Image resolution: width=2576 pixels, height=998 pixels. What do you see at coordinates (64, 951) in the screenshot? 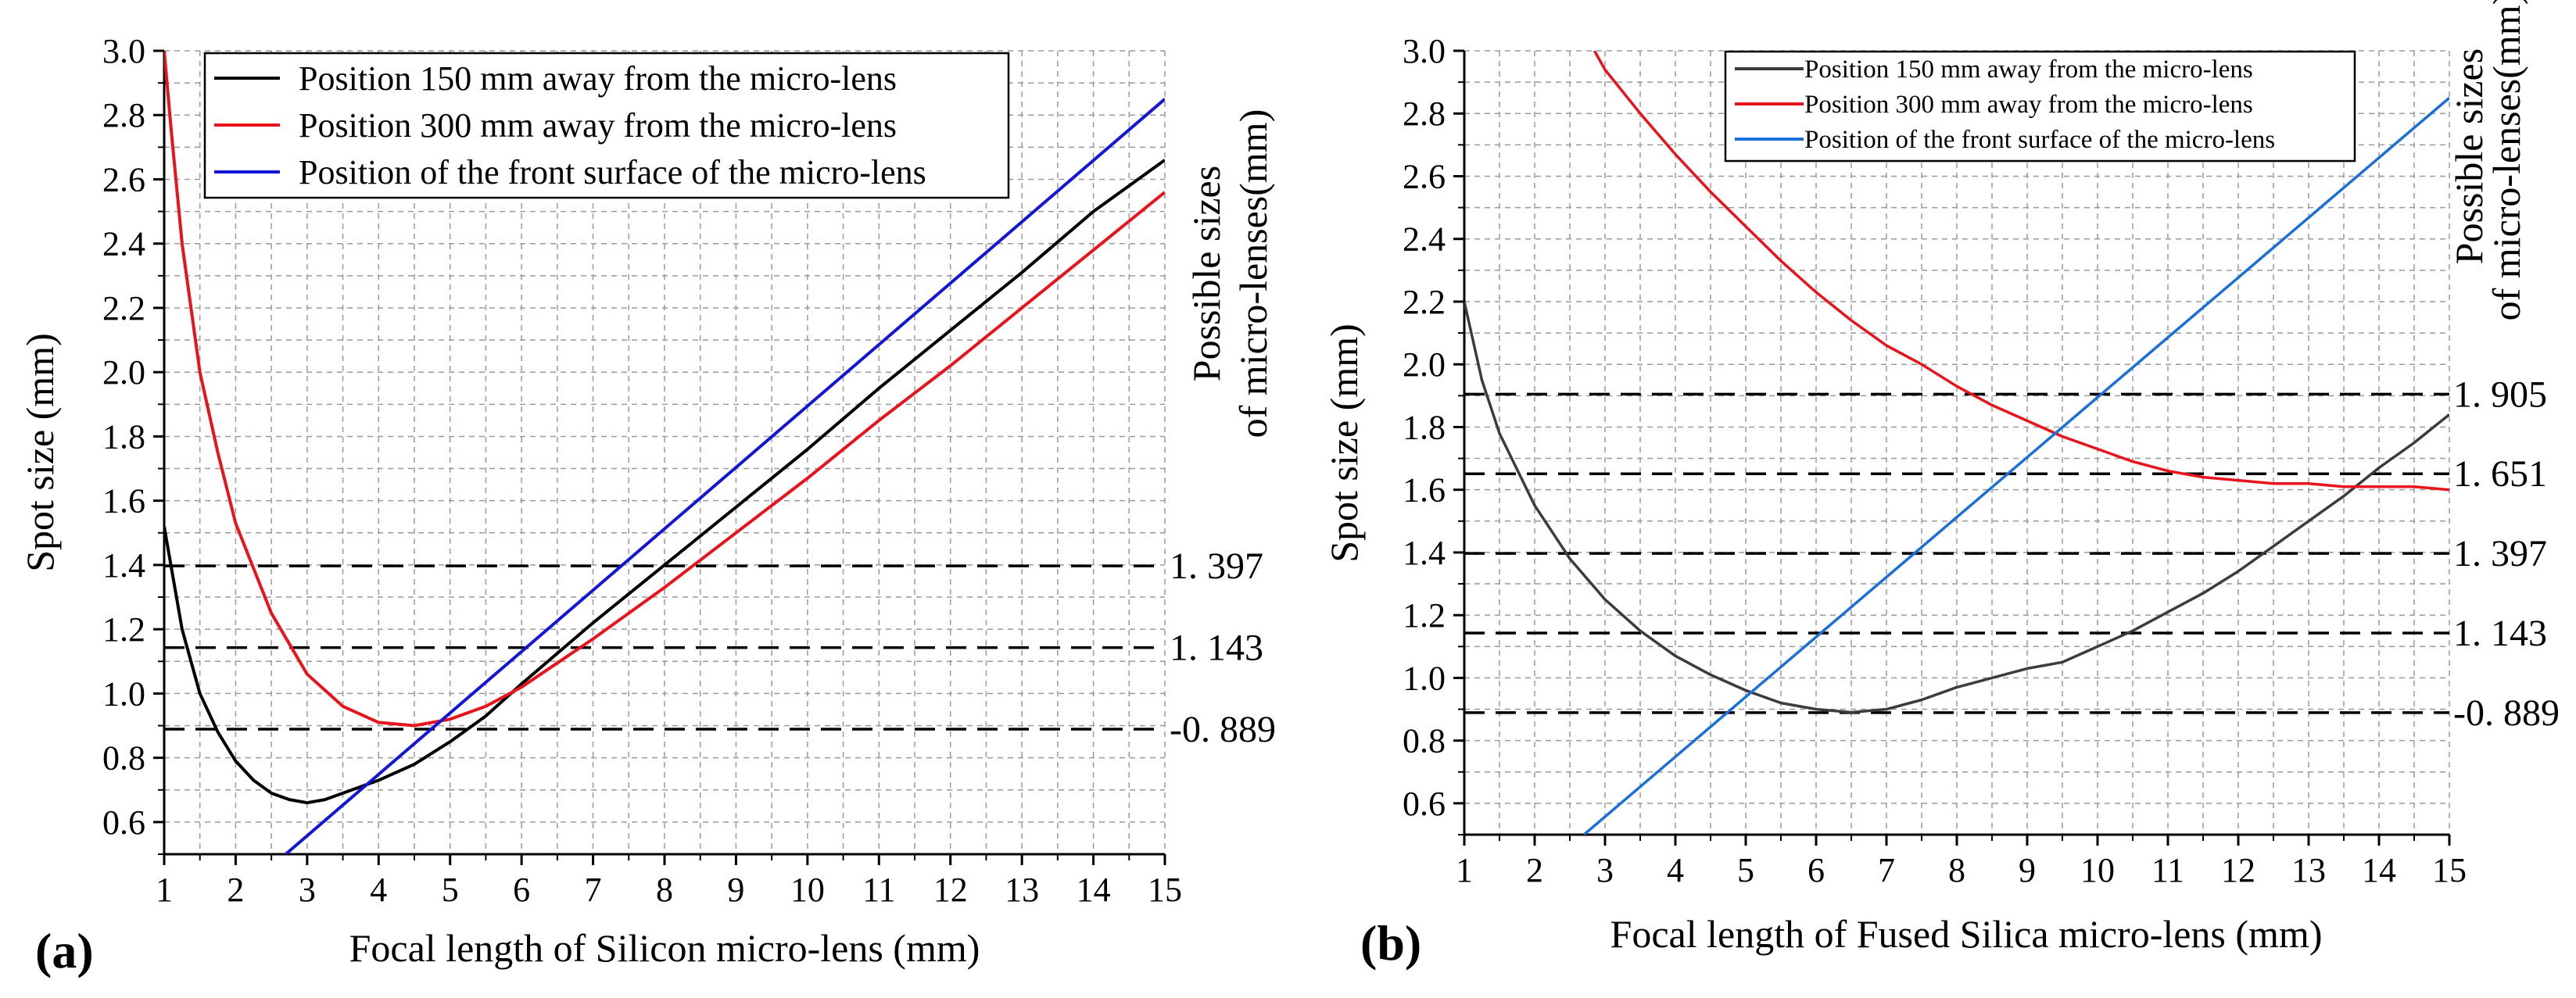
I see `panel-label: (a)` at bounding box center [64, 951].